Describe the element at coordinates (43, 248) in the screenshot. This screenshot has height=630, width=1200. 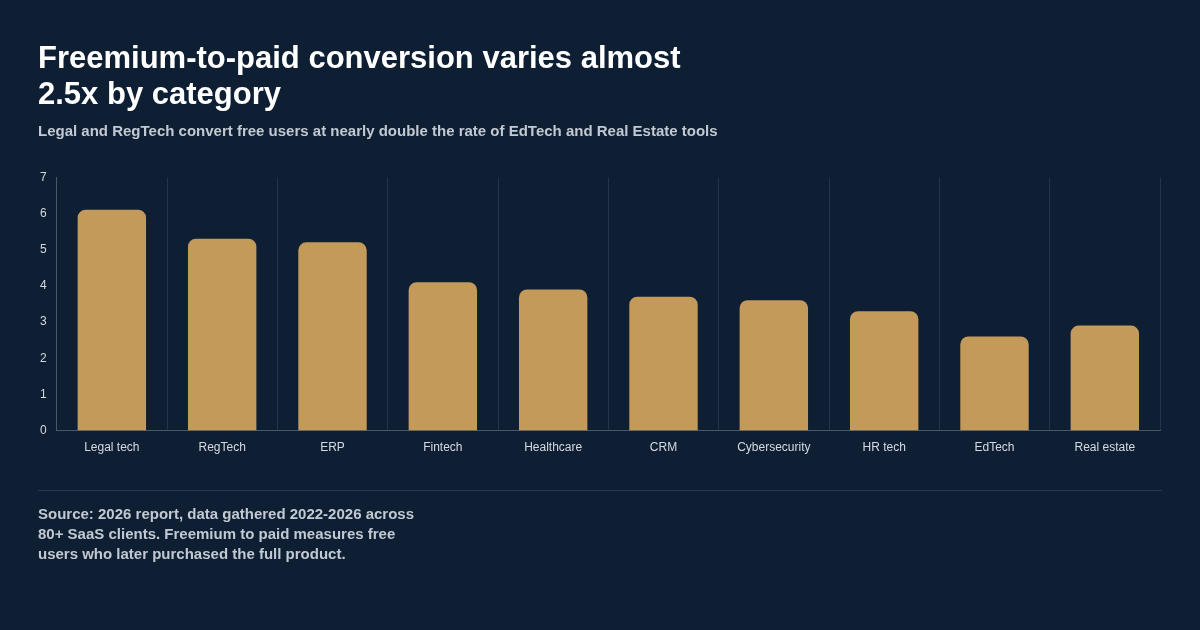
I see `y-tick-label: 5` at that location.